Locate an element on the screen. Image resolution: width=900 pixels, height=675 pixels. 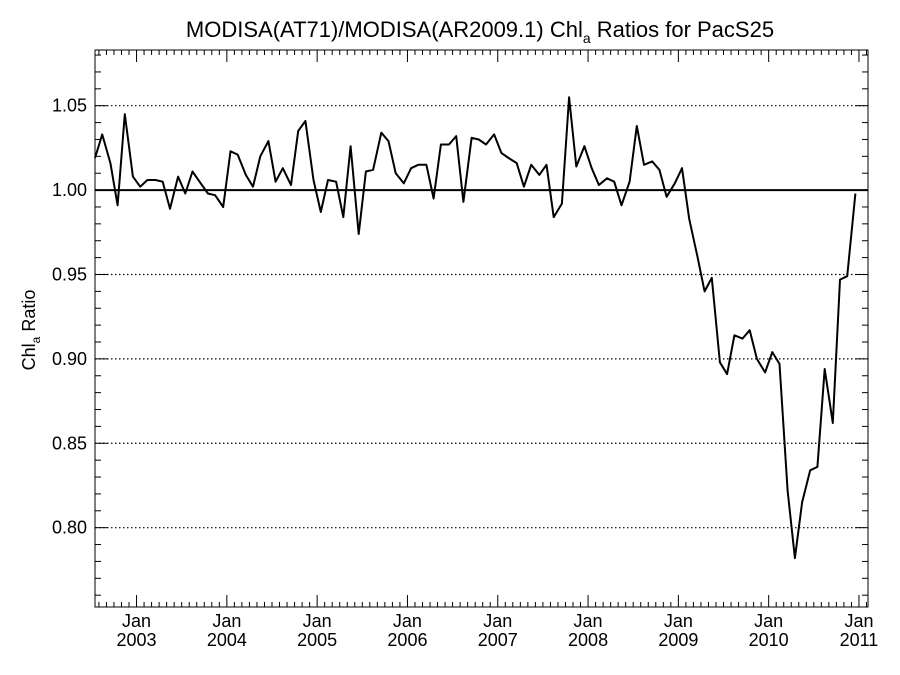
y-tick-label: 1.00 is located at coordinates (69, 190).